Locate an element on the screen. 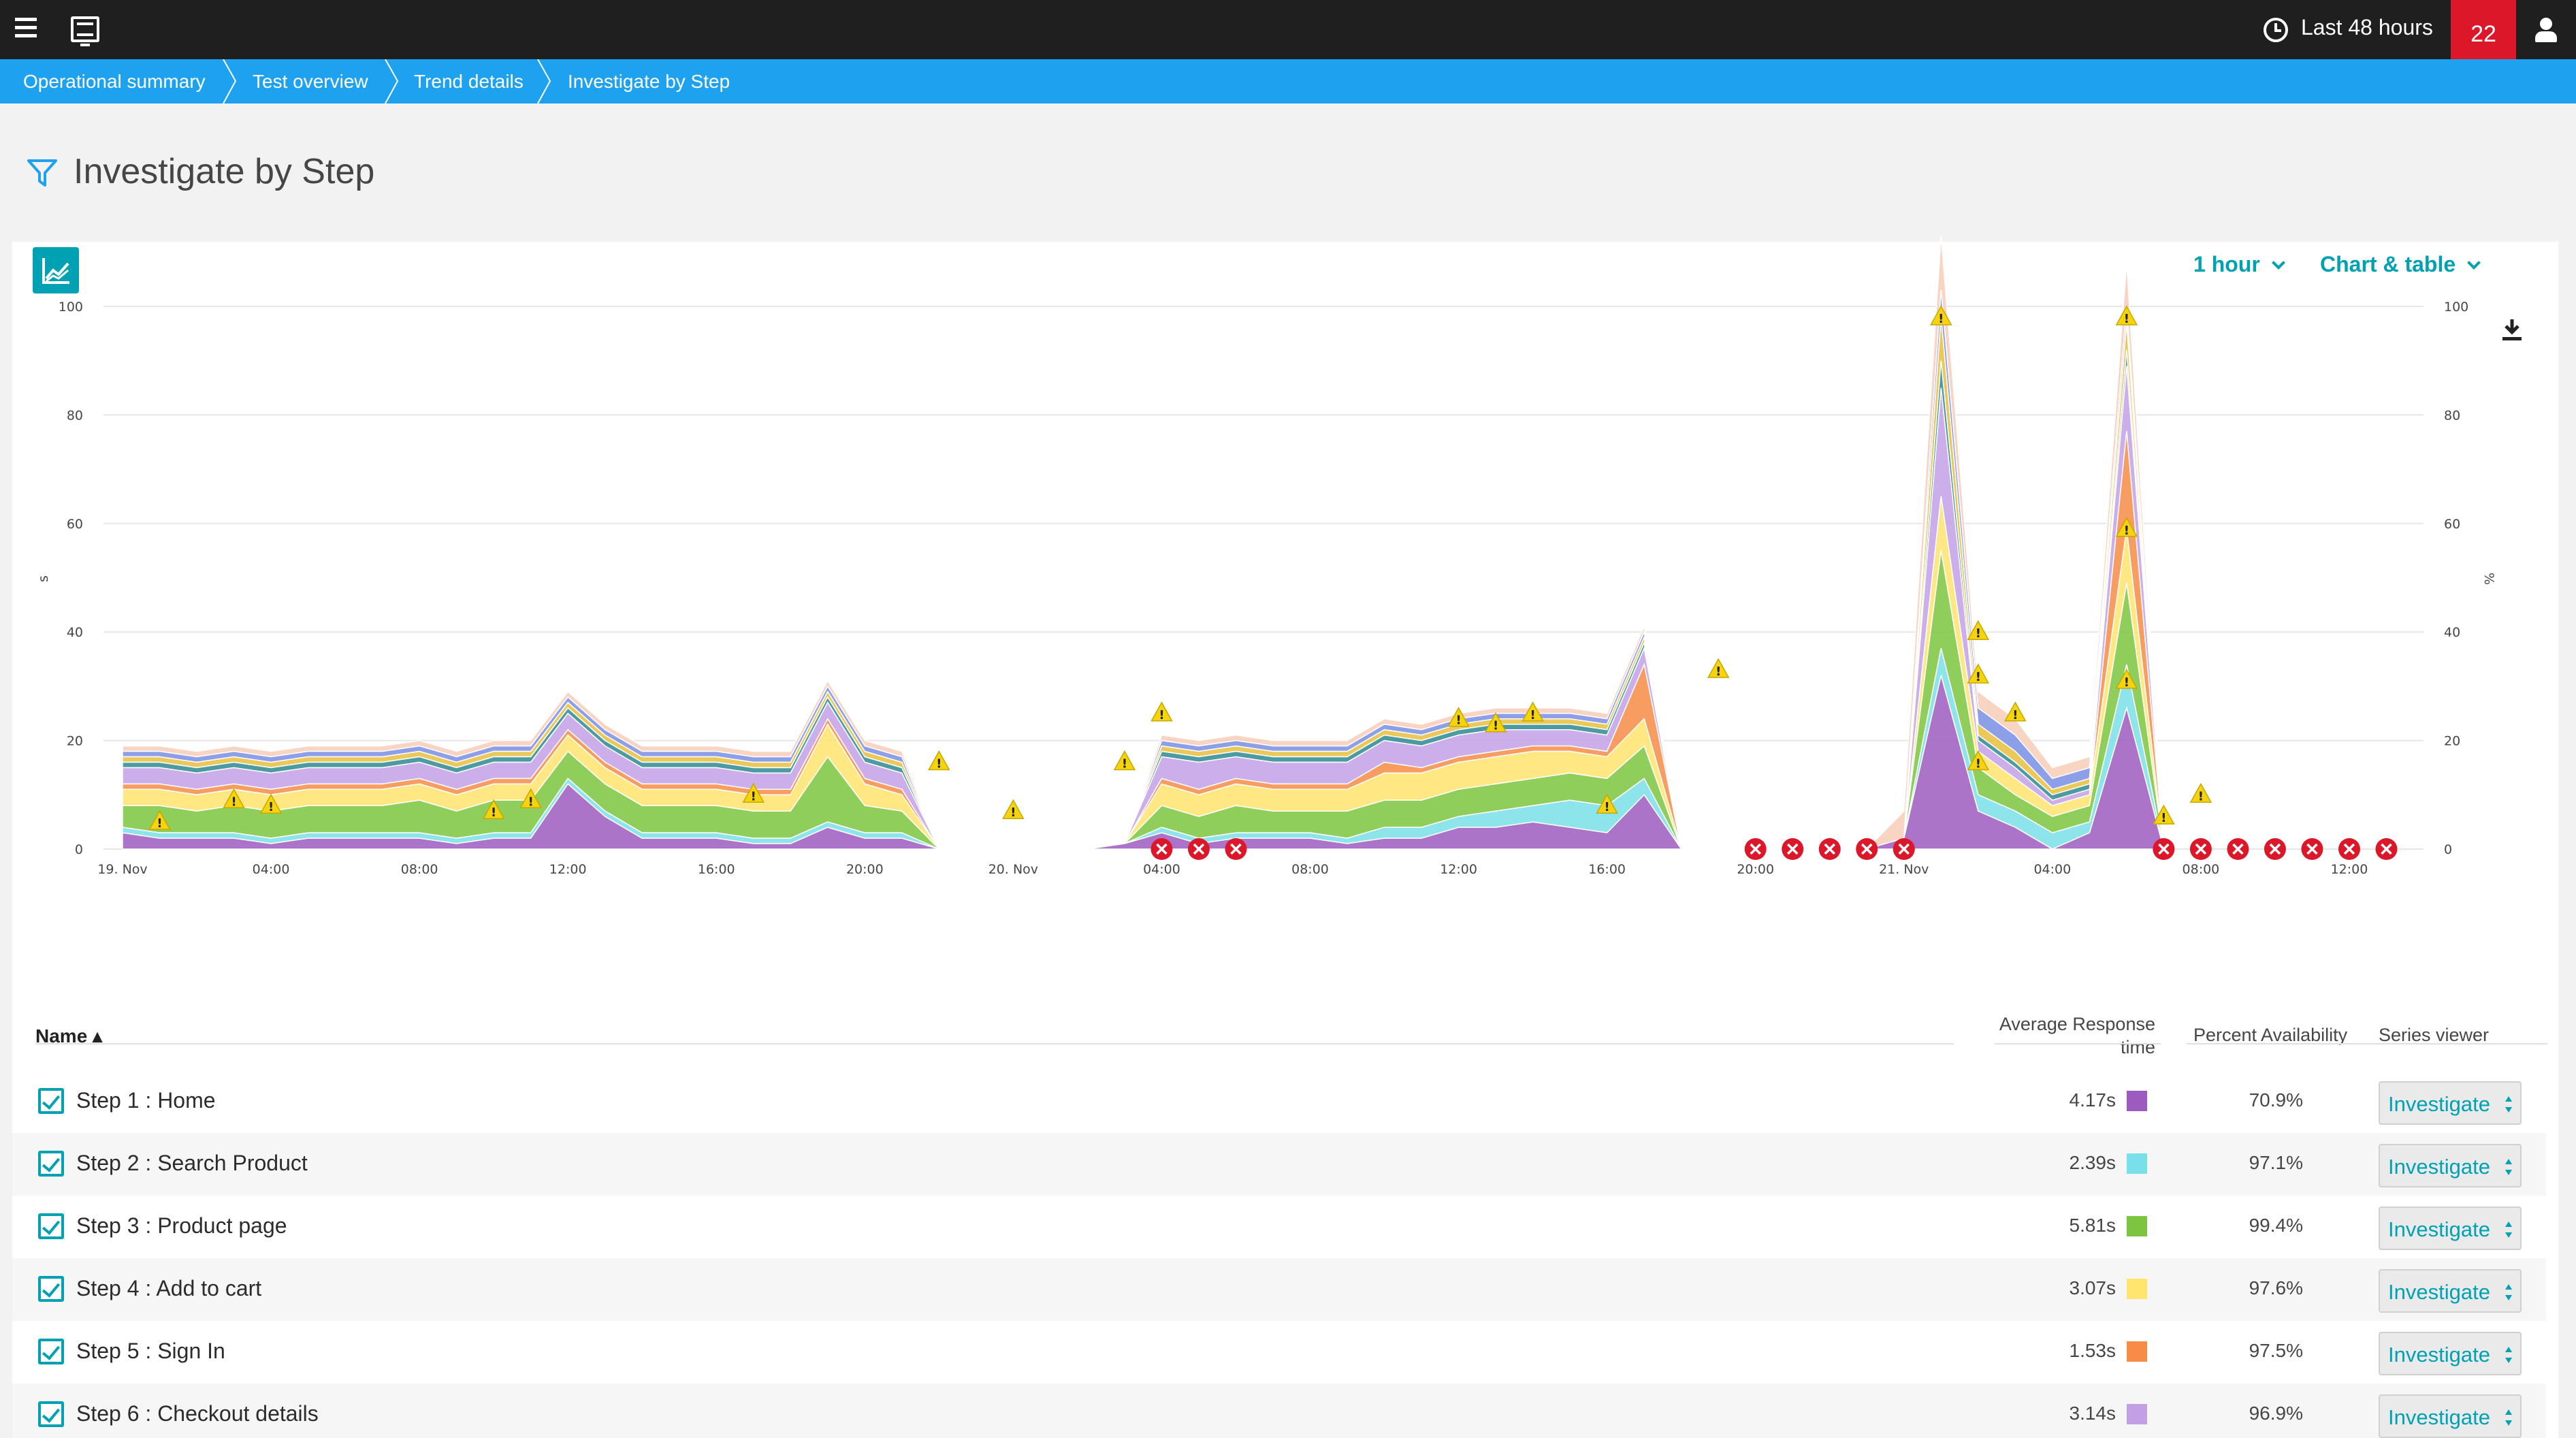 Image resolution: width=2576 pixels, height=1438 pixels. percent-availability: 97.1% is located at coordinates (2276, 1163).